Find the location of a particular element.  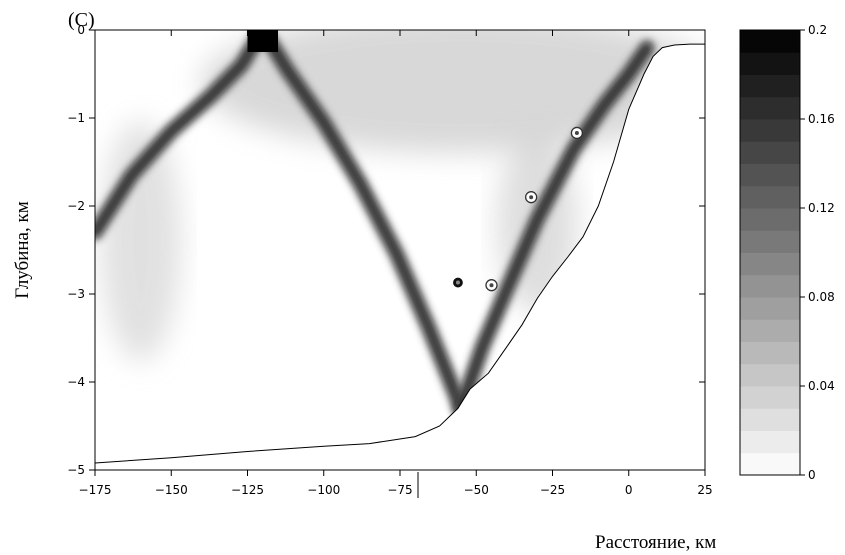

y-tick-label: −2 is located at coordinates (76, 206).